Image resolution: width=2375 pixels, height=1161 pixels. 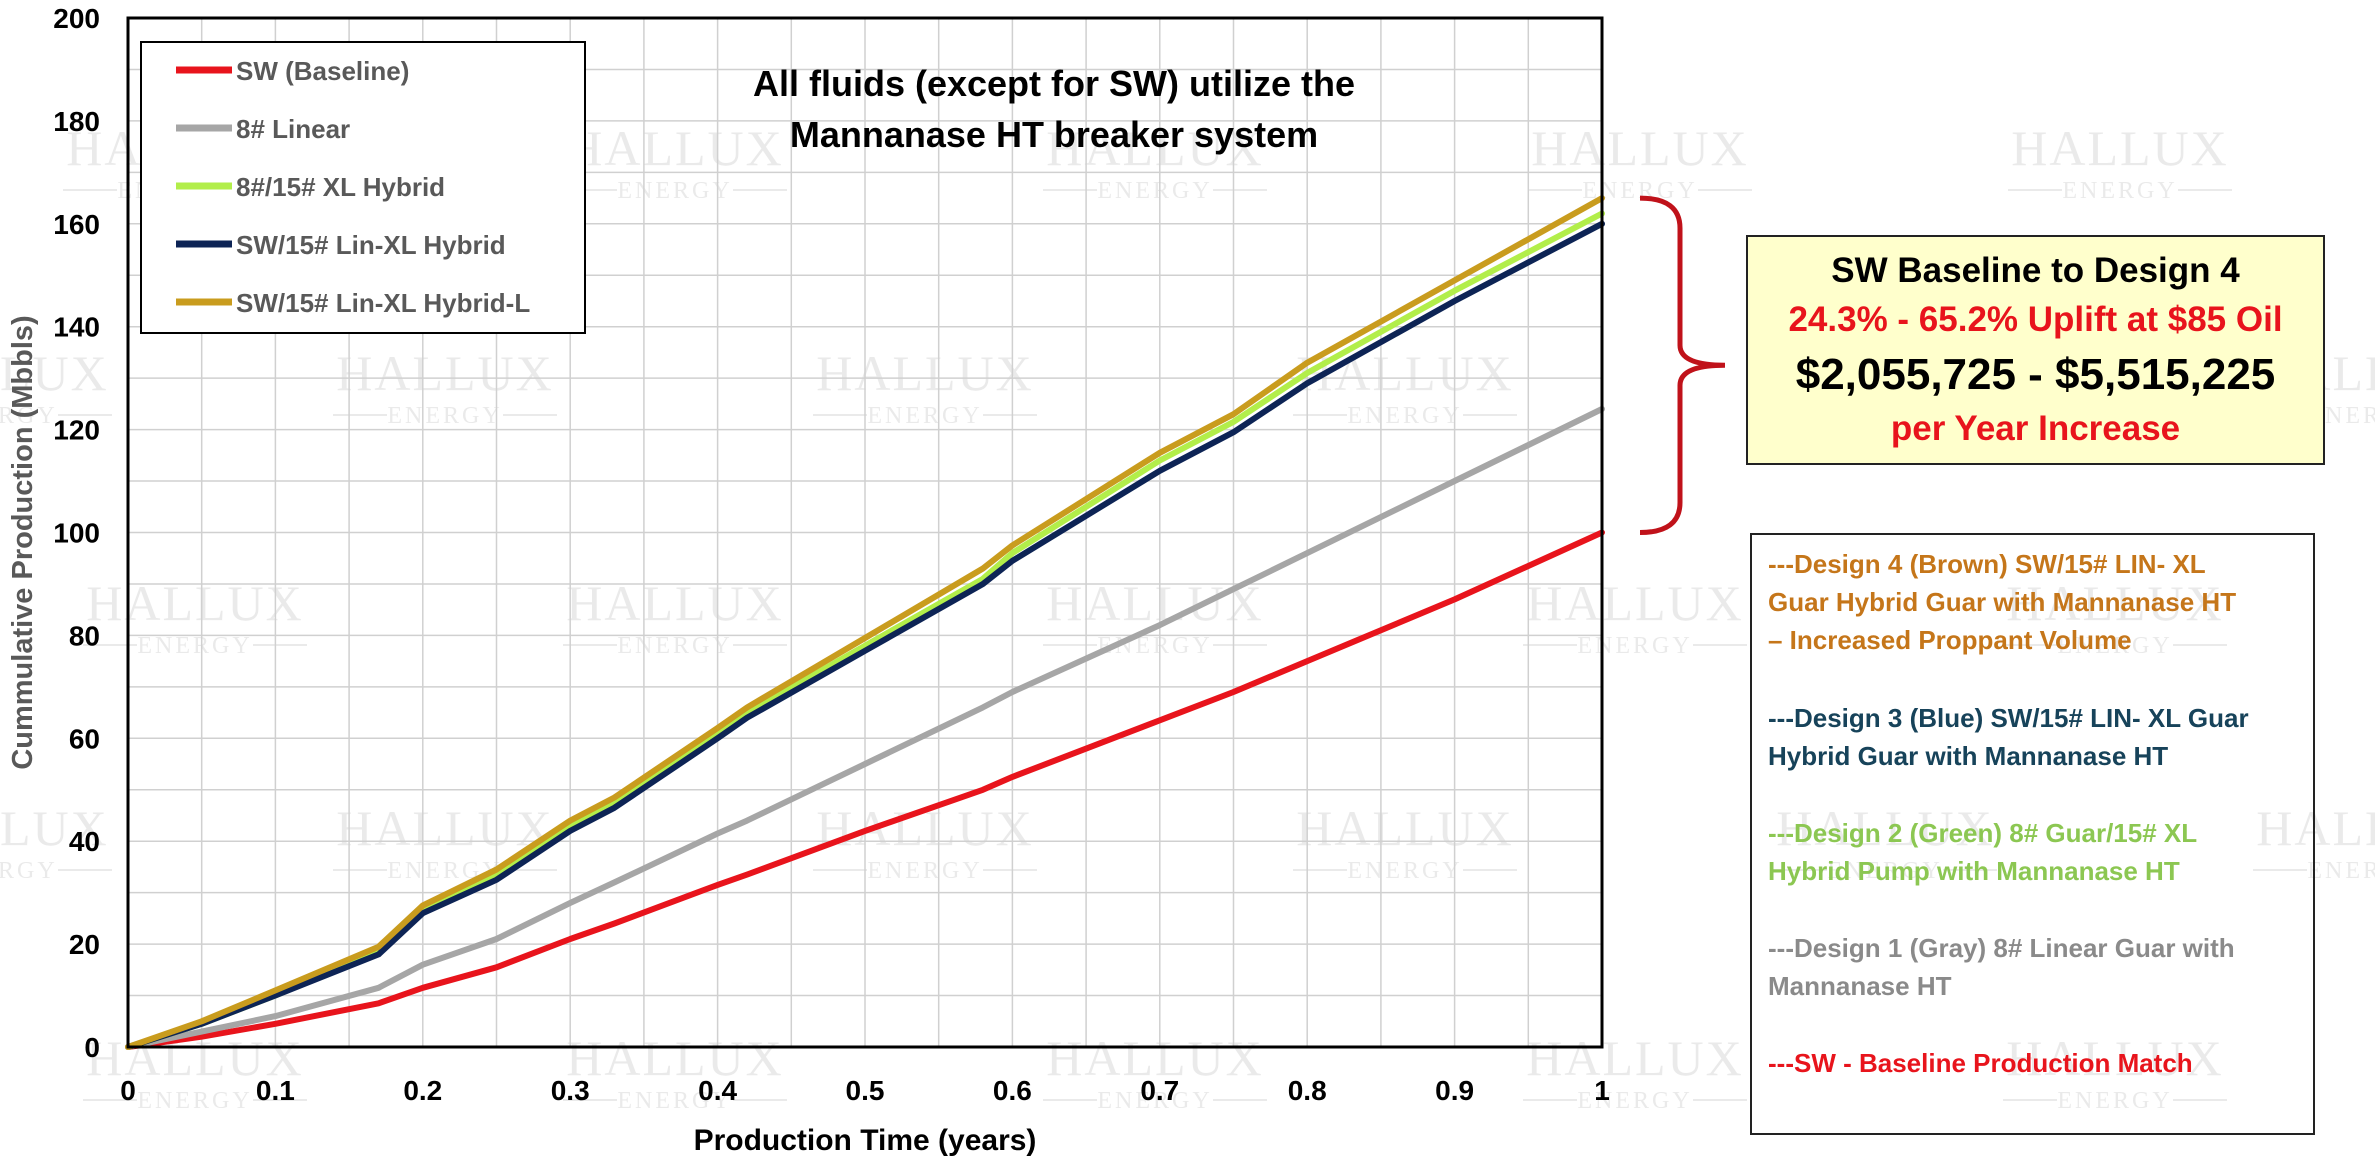 I want to click on x-tick-label: 0.1, so click(x=275, y=1090).